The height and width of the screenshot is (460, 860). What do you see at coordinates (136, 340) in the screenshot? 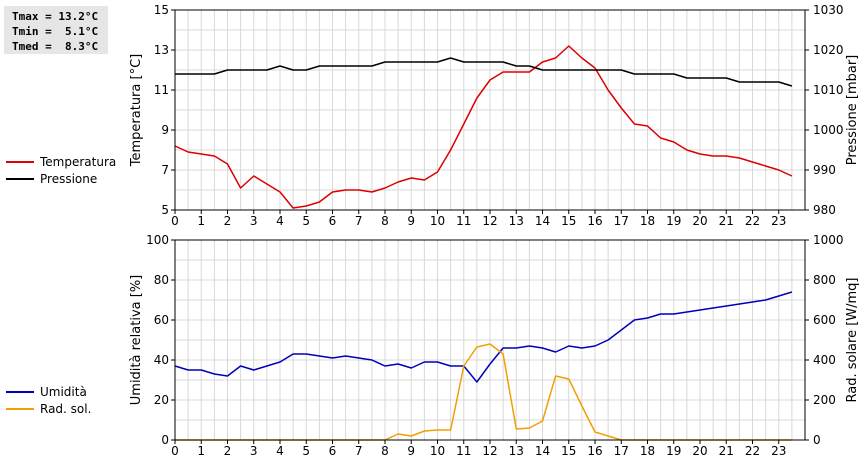
I see `chart2-y-left-label: Umidità relativa [%]` at bounding box center [136, 340].